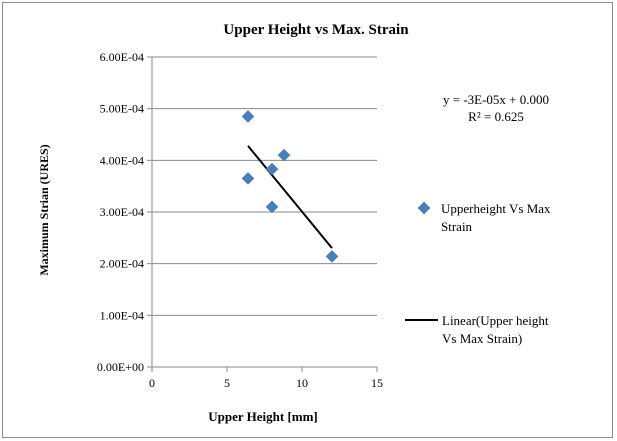 This screenshot has width=617, height=441. I want to click on trendline-segment, so click(290, 197).